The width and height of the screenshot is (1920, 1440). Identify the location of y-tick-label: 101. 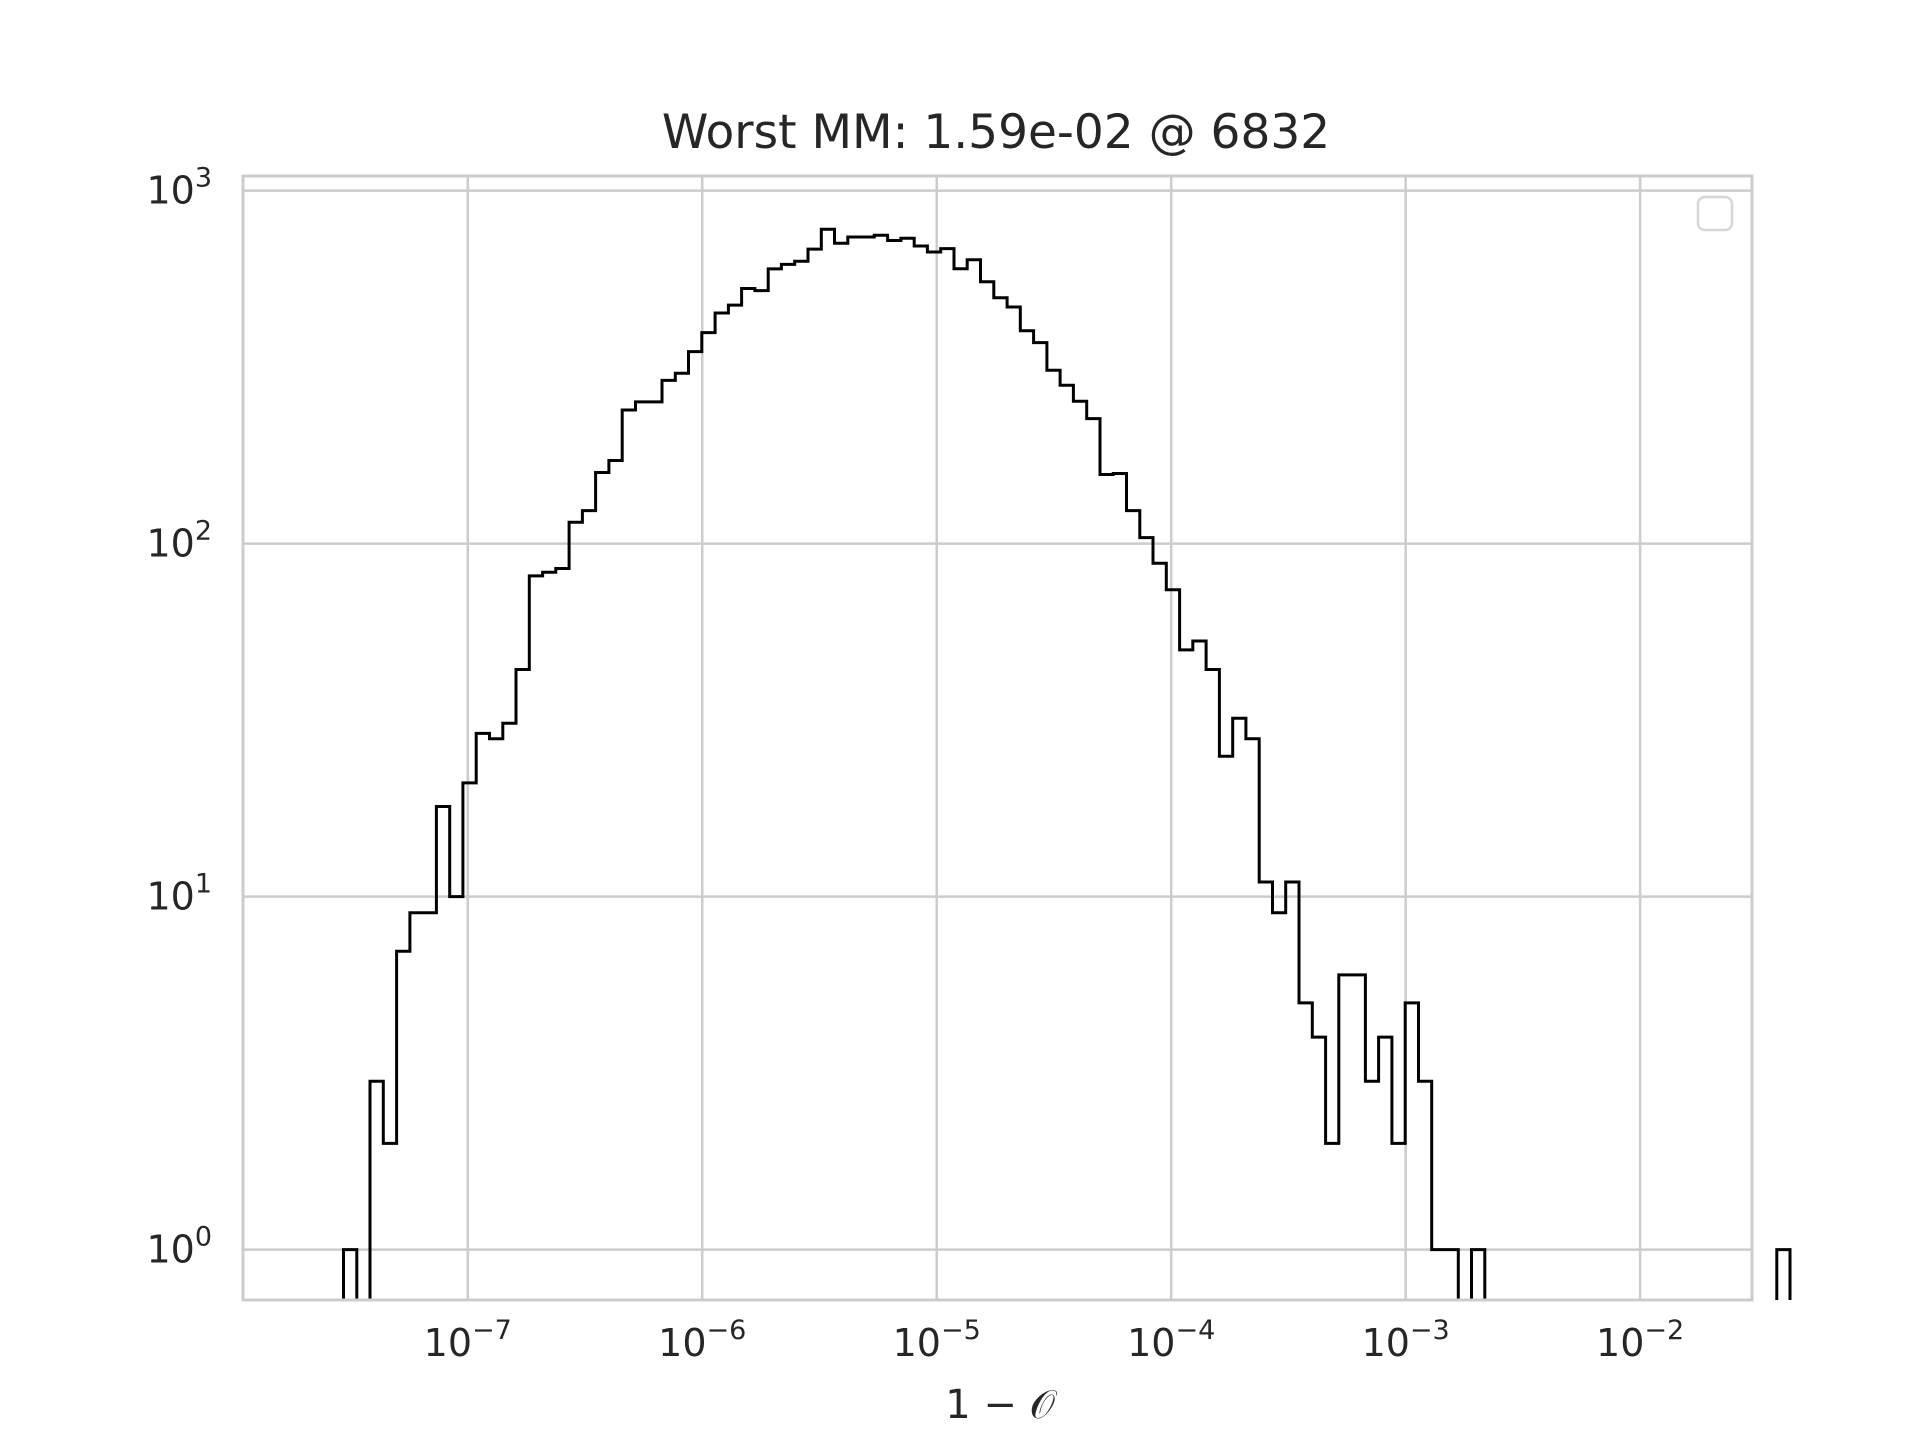
(179, 894).